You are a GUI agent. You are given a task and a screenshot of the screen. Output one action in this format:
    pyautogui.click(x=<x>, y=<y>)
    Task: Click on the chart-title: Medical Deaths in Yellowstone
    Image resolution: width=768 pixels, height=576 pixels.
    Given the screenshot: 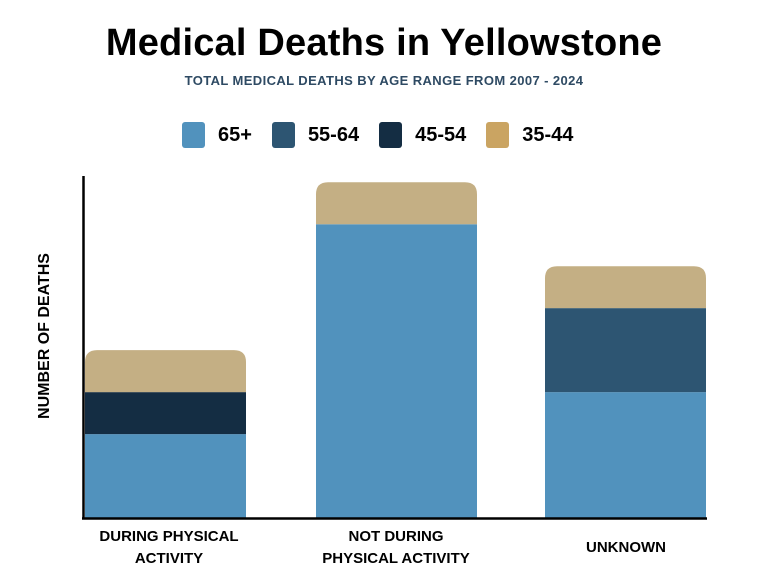 What is the action you would take?
    pyautogui.click(x=384, y=43)
    